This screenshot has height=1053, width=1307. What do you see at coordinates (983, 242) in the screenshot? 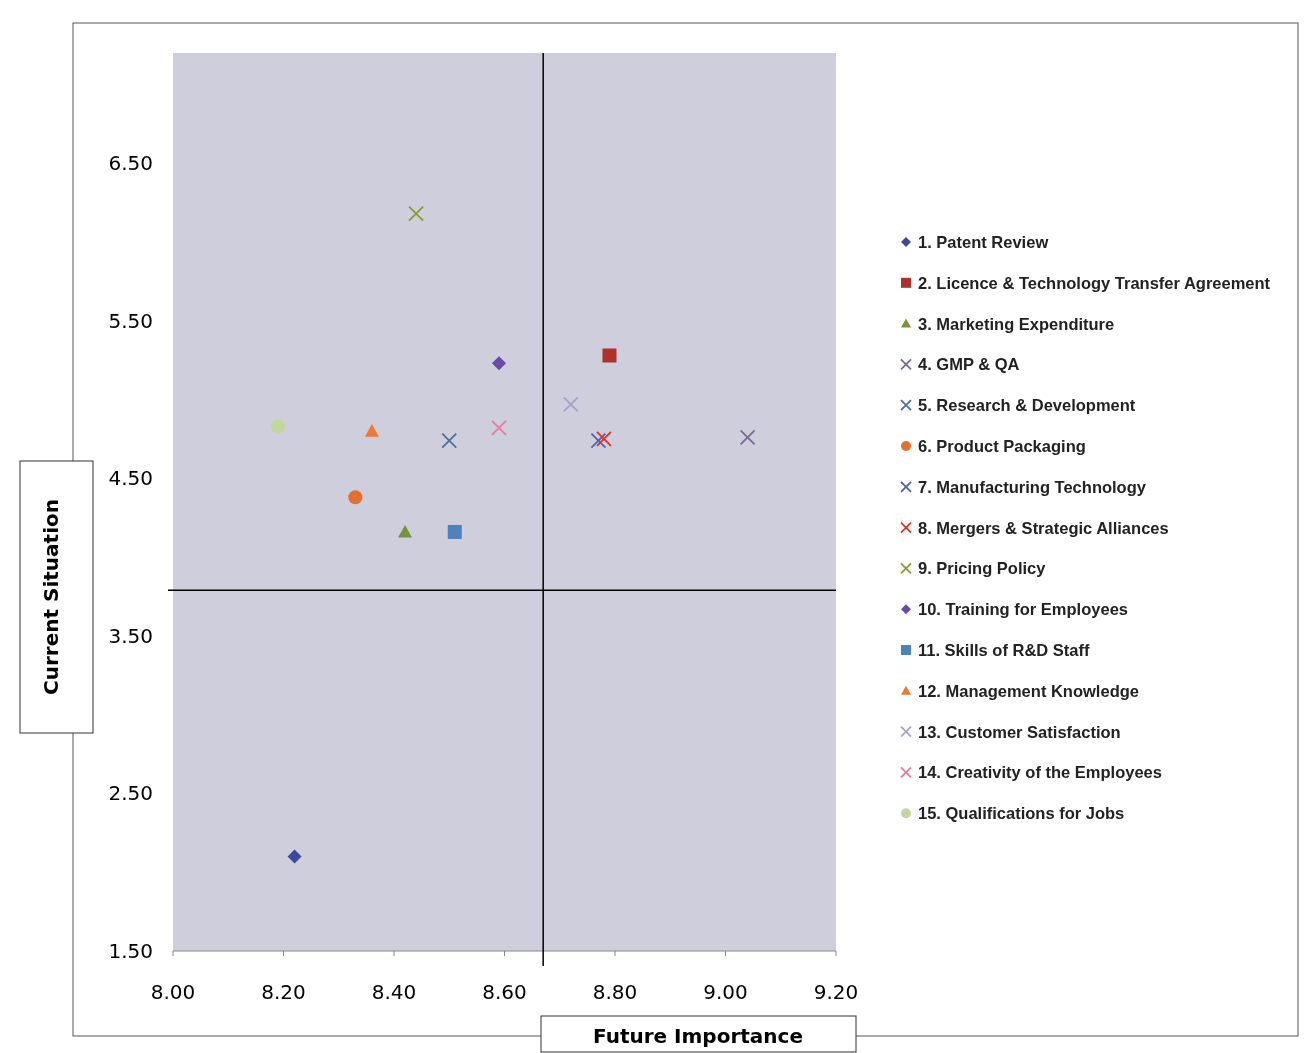
I see `legend-label: 1. Patent Review` at bounding box center [983, 242].